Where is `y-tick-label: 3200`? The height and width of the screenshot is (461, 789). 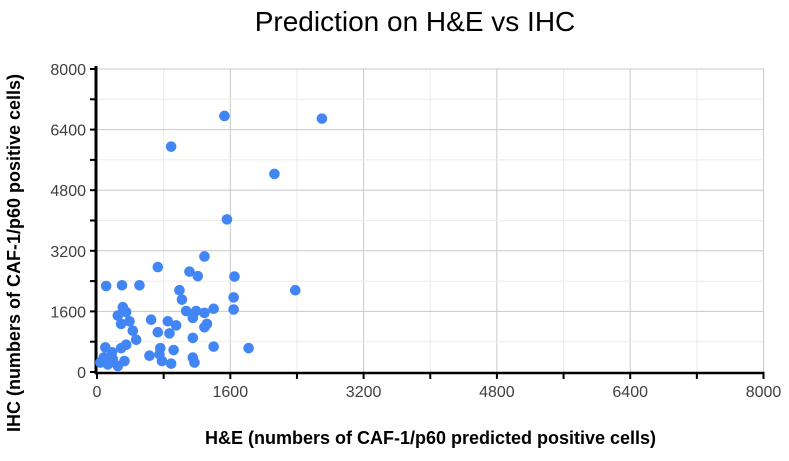 y-tick-label: 3200 is located at coordinates (68, 252).